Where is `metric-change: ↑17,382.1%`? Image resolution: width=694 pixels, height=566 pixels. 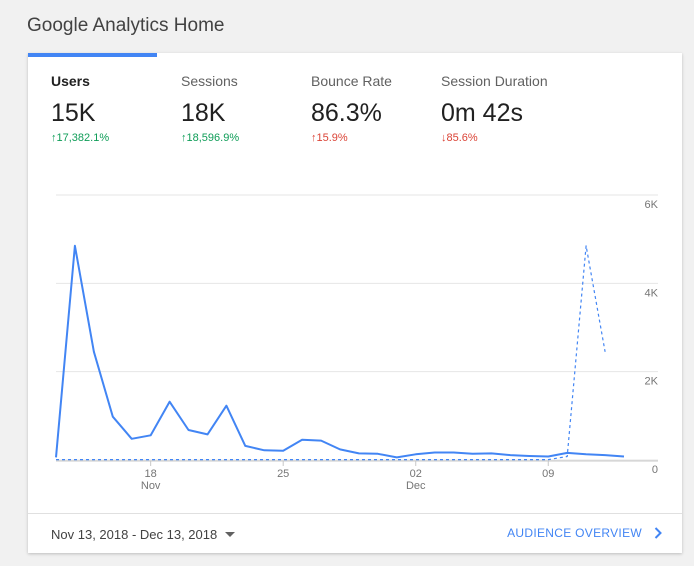
metric-change: ↑17,382.1% is located at coordinates (80, 138).